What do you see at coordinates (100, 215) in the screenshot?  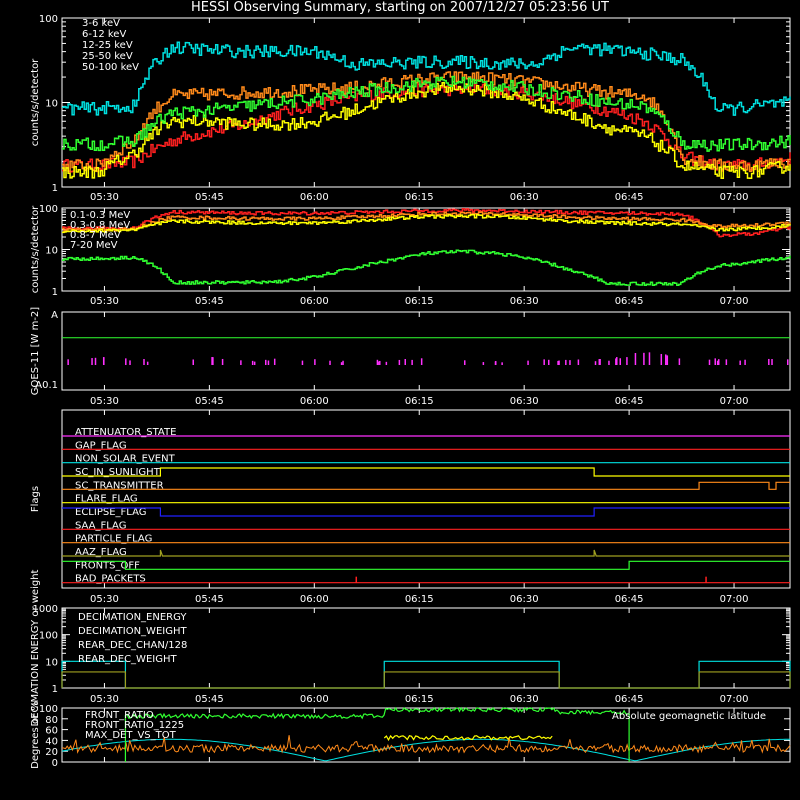 I see `legend-entry: 0.1-0.3 MeV` at bounding box center [100, 215].